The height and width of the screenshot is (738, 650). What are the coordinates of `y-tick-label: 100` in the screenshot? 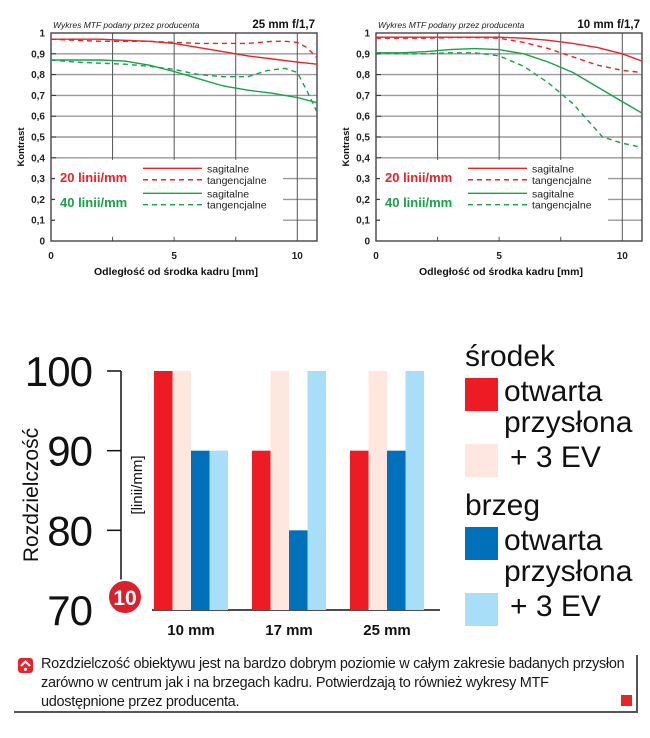 It's located at (58, 371).